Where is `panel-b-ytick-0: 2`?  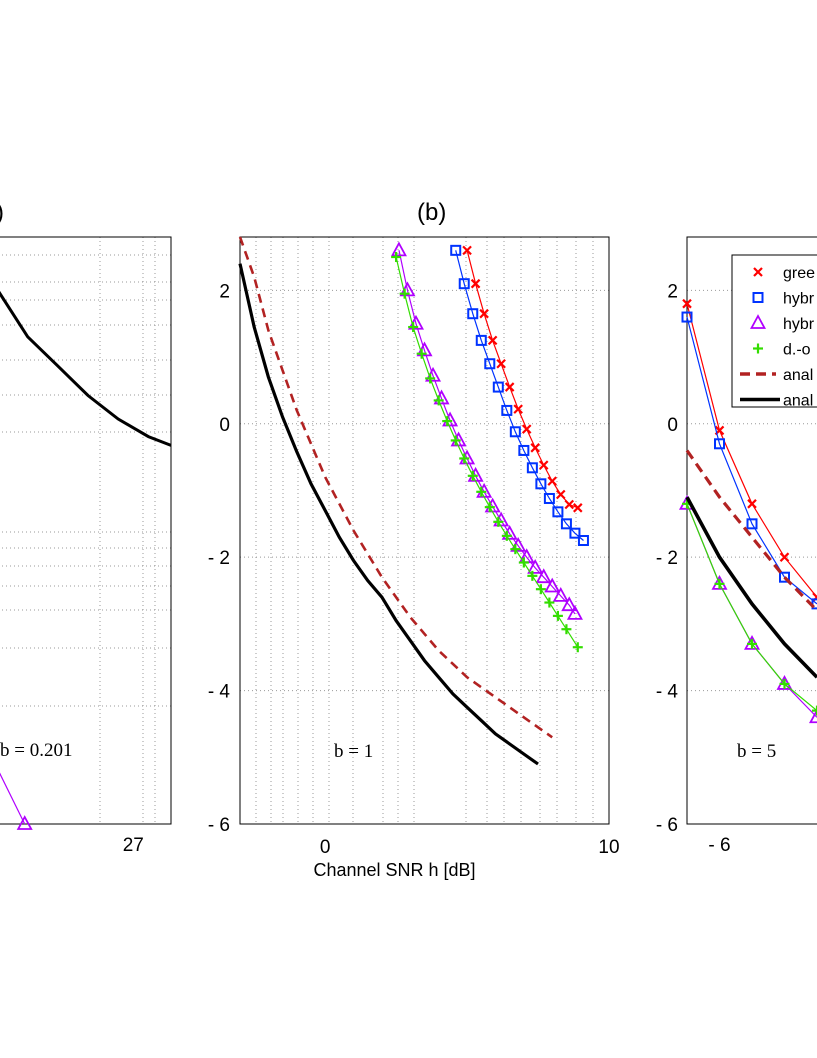 panel-b-ytick-0: 2 is located at coordinates (224, 291).